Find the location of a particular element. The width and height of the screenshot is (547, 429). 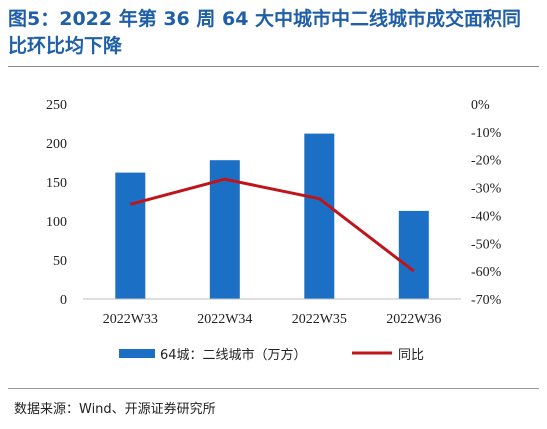

left-tick-label: 0 is located at coordinates (63, 300).